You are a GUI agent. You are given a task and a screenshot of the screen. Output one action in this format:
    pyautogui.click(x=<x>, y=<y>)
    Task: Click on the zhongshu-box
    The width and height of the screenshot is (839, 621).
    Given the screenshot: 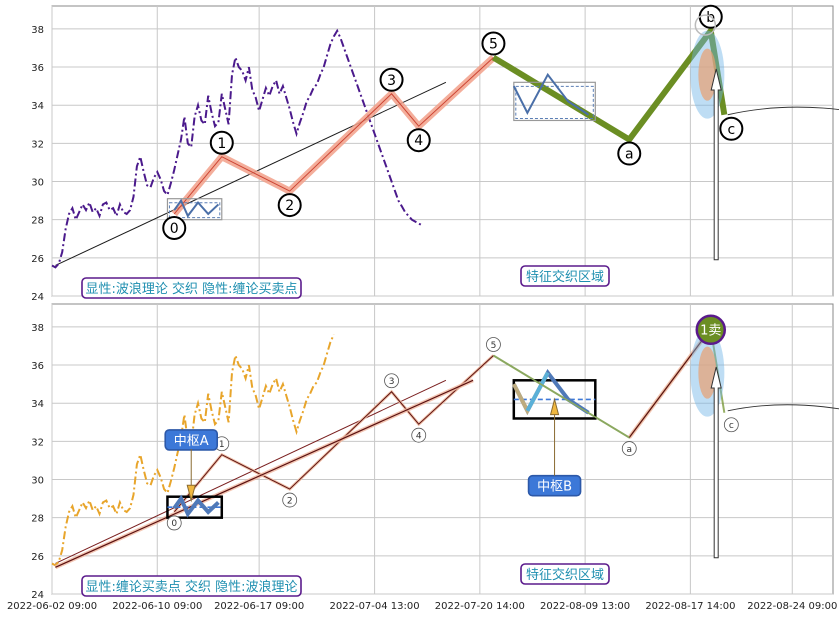 What is the action you would take?
    pyautogui.click(x=194, y=209)
    